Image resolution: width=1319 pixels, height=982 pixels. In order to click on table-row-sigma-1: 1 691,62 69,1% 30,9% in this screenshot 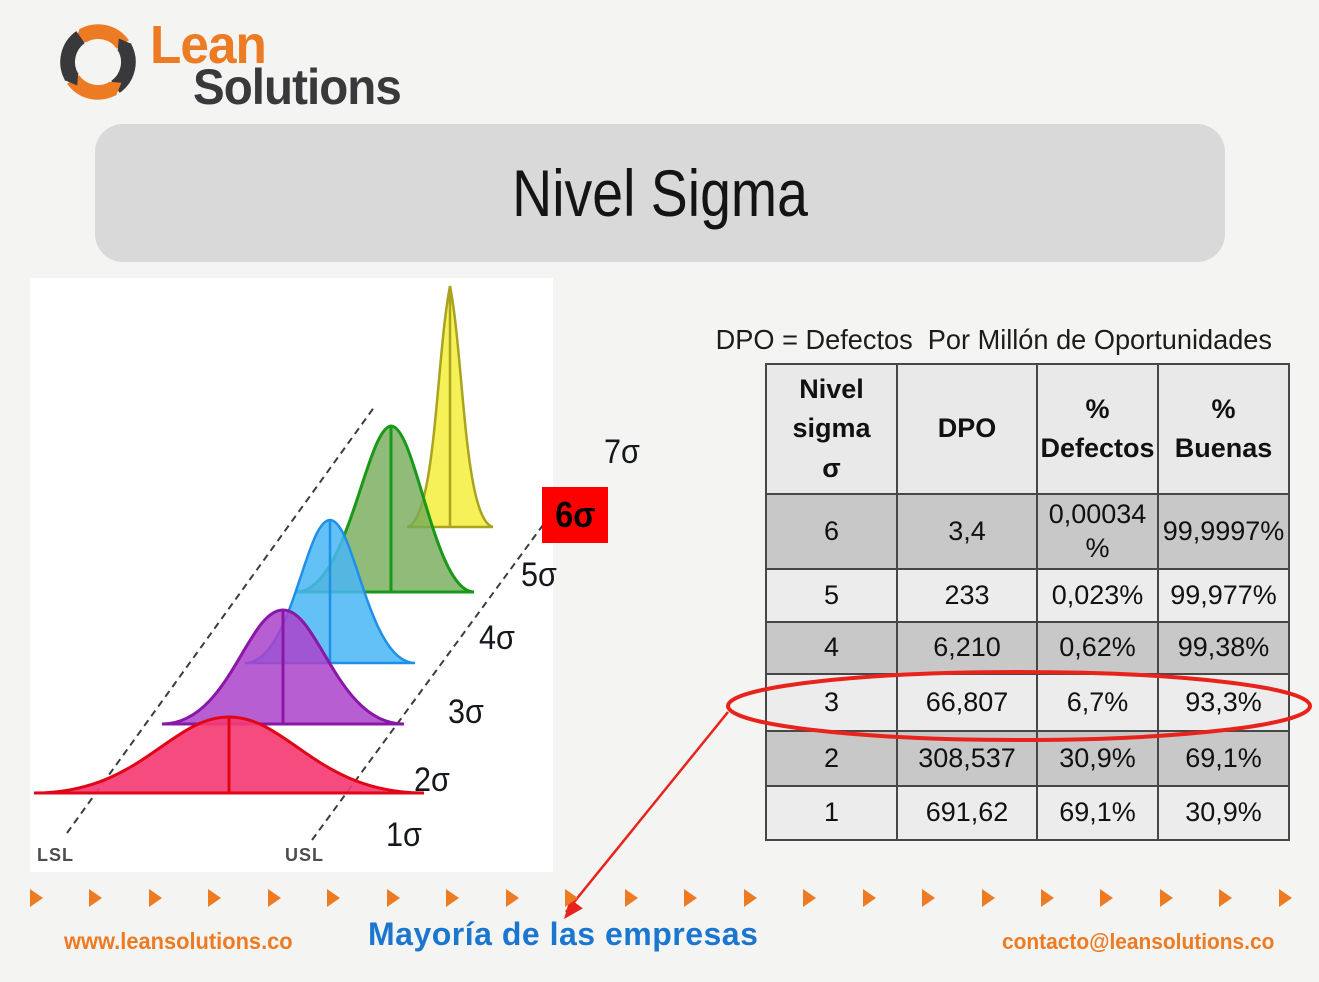, I will do `click(1027, 813)`.